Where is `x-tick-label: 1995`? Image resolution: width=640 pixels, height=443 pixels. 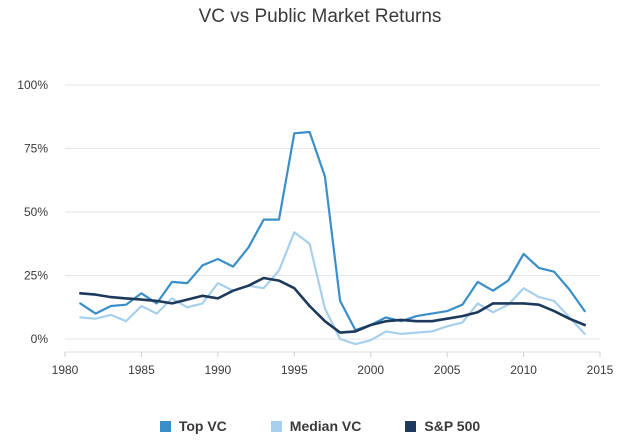
x-tick-label: 1995 is located at coordinates (294, 370).